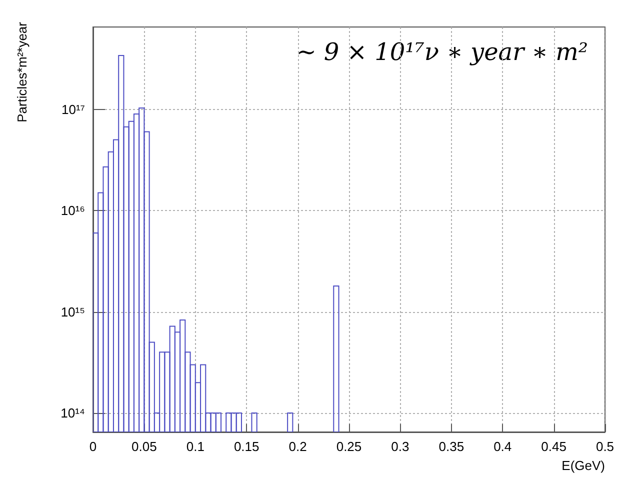 The height and width of the screenshot is (482, 618). Describe the element at coordinates (195, 446) in the screenshot. I see `x-tick-label: 0.1` at that location.